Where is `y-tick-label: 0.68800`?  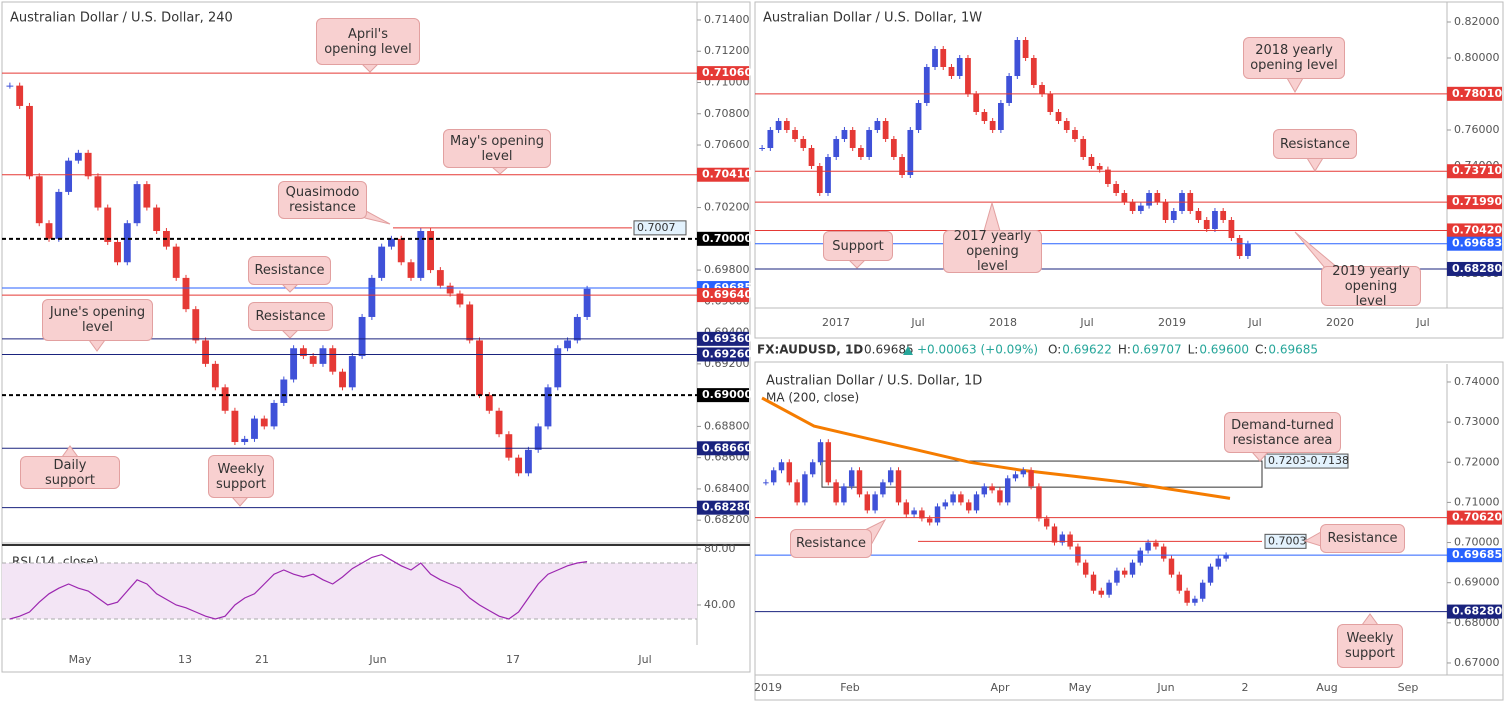 y-tick-label: 0.68800 is located at coordinates (727, 425).